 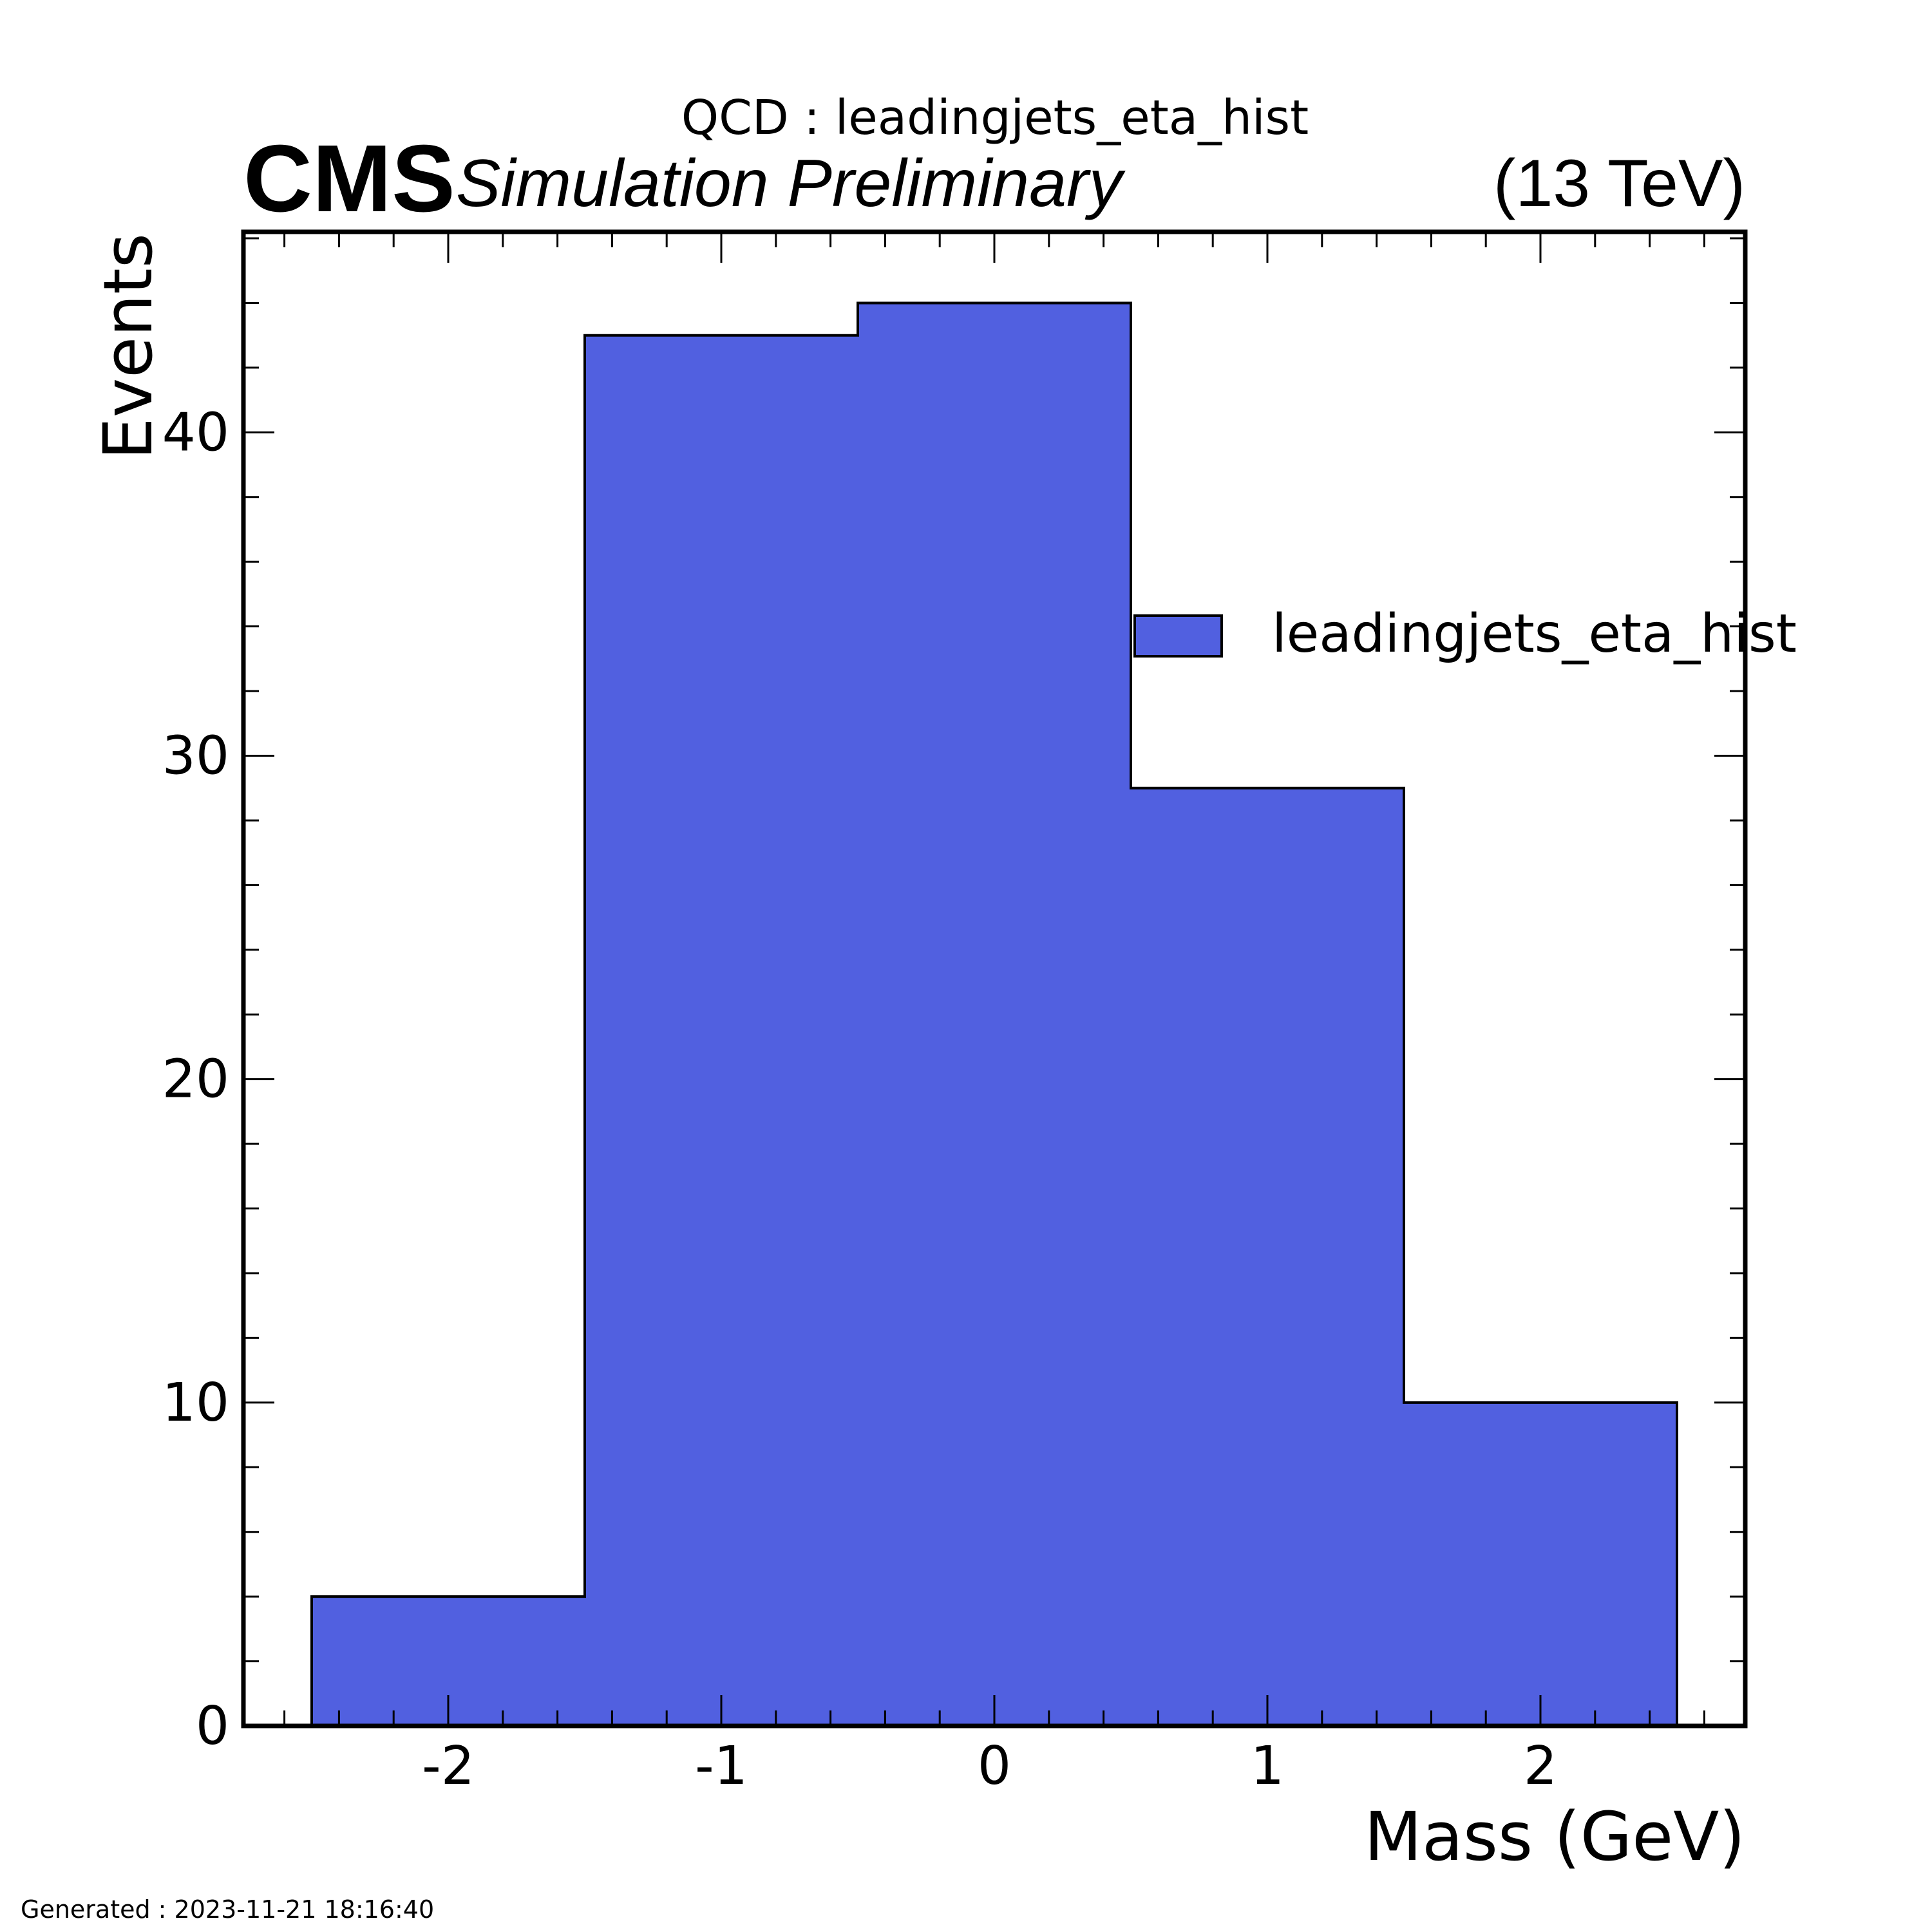 I want to click on y-tick-labels: 0 10 20 30 40, so click(x=195, y=1079).